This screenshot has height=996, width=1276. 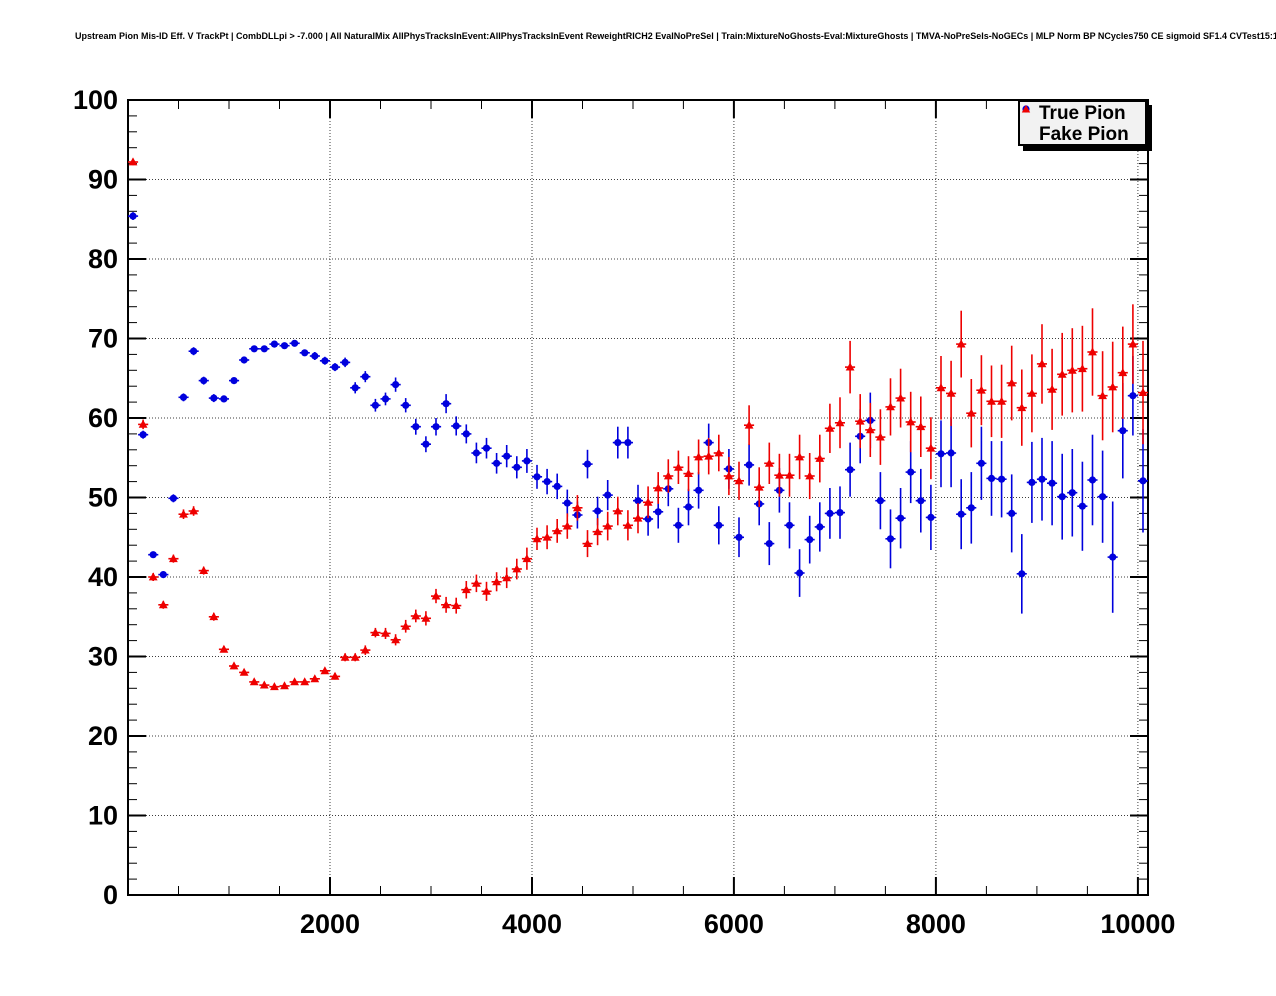 I want to click on legend-label-true-pion: True Pion, so click(x=1082, y=113).